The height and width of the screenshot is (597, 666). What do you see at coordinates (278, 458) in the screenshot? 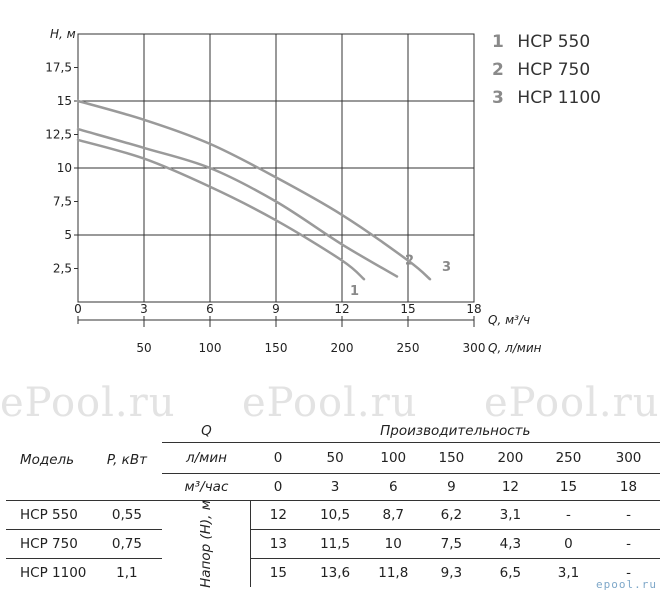
I see `lmin-cell: 0` at bounding box center [278, 458].